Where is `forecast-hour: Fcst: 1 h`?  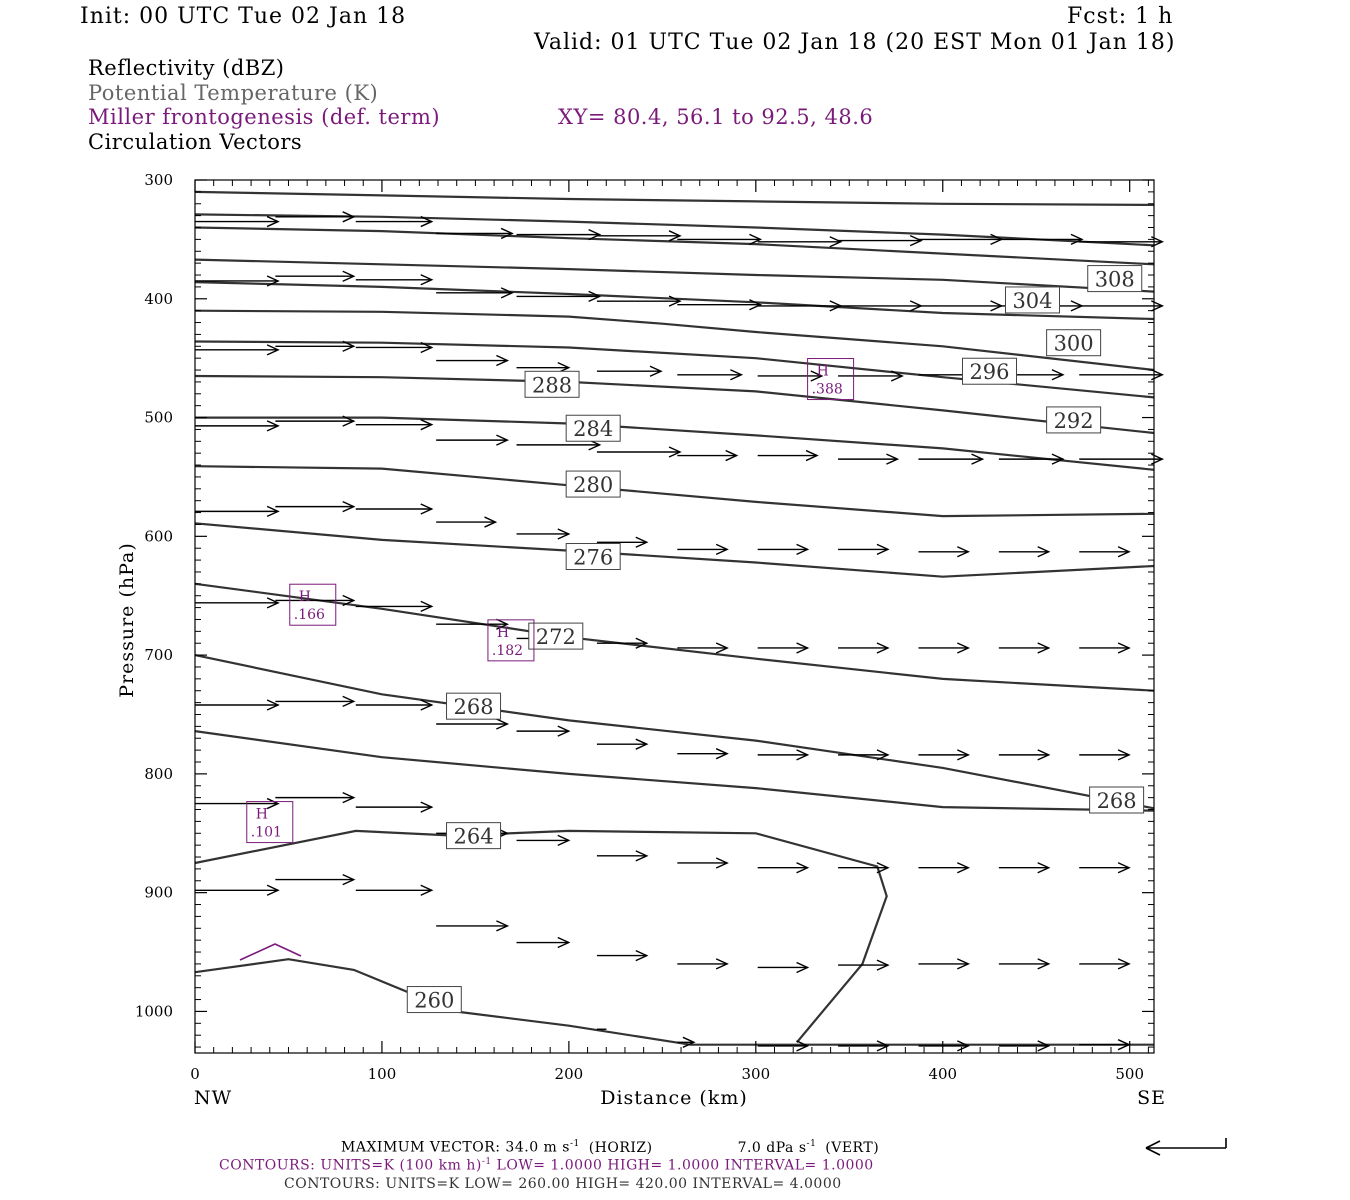
forecast-hour: Fcst: 1 h is located at coordinates (1120, 16).